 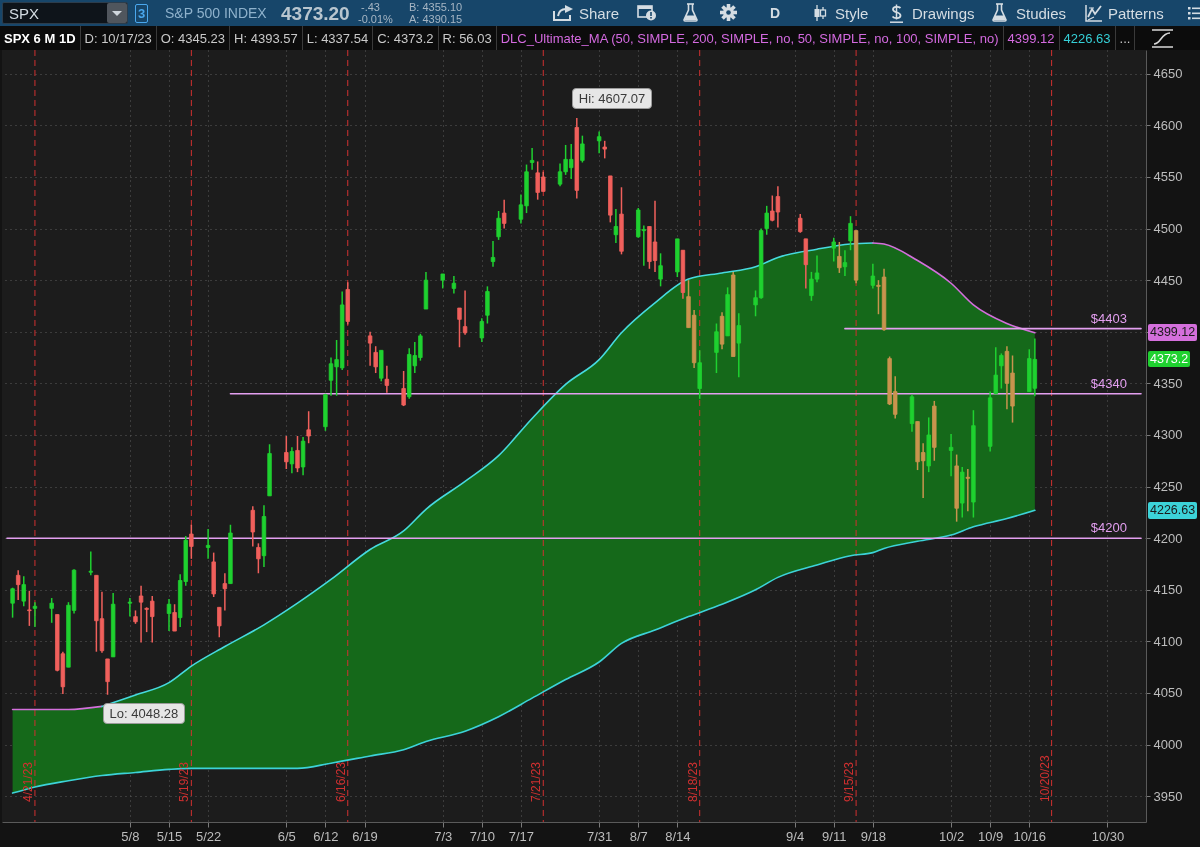 What do you see at coordinates (1168, 641) in the screenshot?
I see `y-tick-label: 4100` at bounding box center [1168, 641].